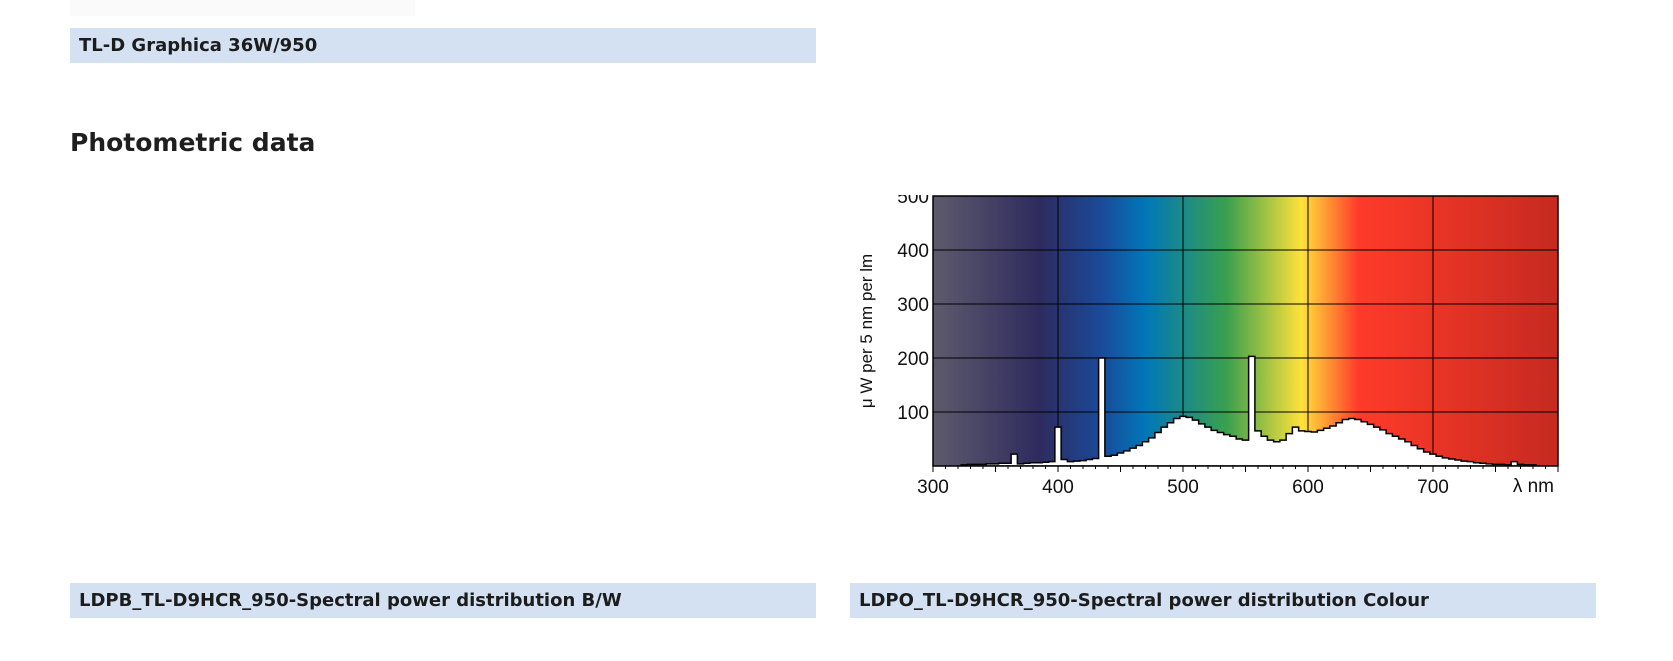  Describe the element at coordinates (913, 359) in the screenshot. I see `y-tick-label: 200` at that location.